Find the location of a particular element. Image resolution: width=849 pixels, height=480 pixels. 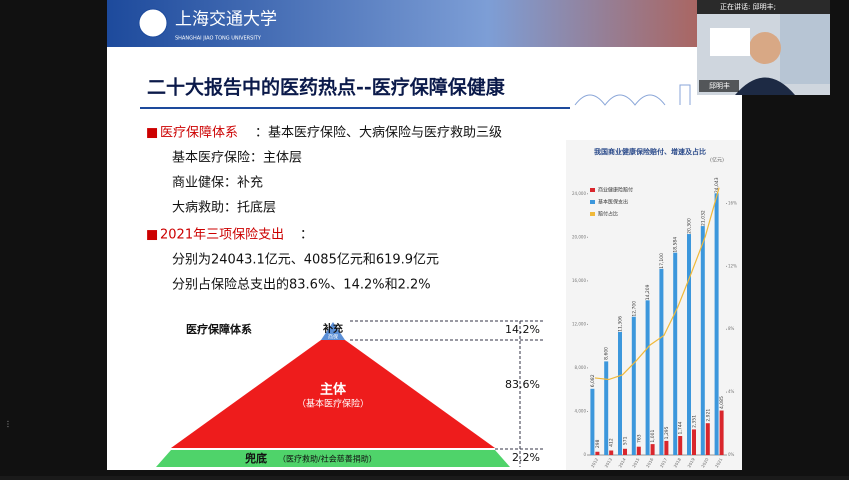

bullet-head: 医疗保障体系 is located at coordinates (199, 133).